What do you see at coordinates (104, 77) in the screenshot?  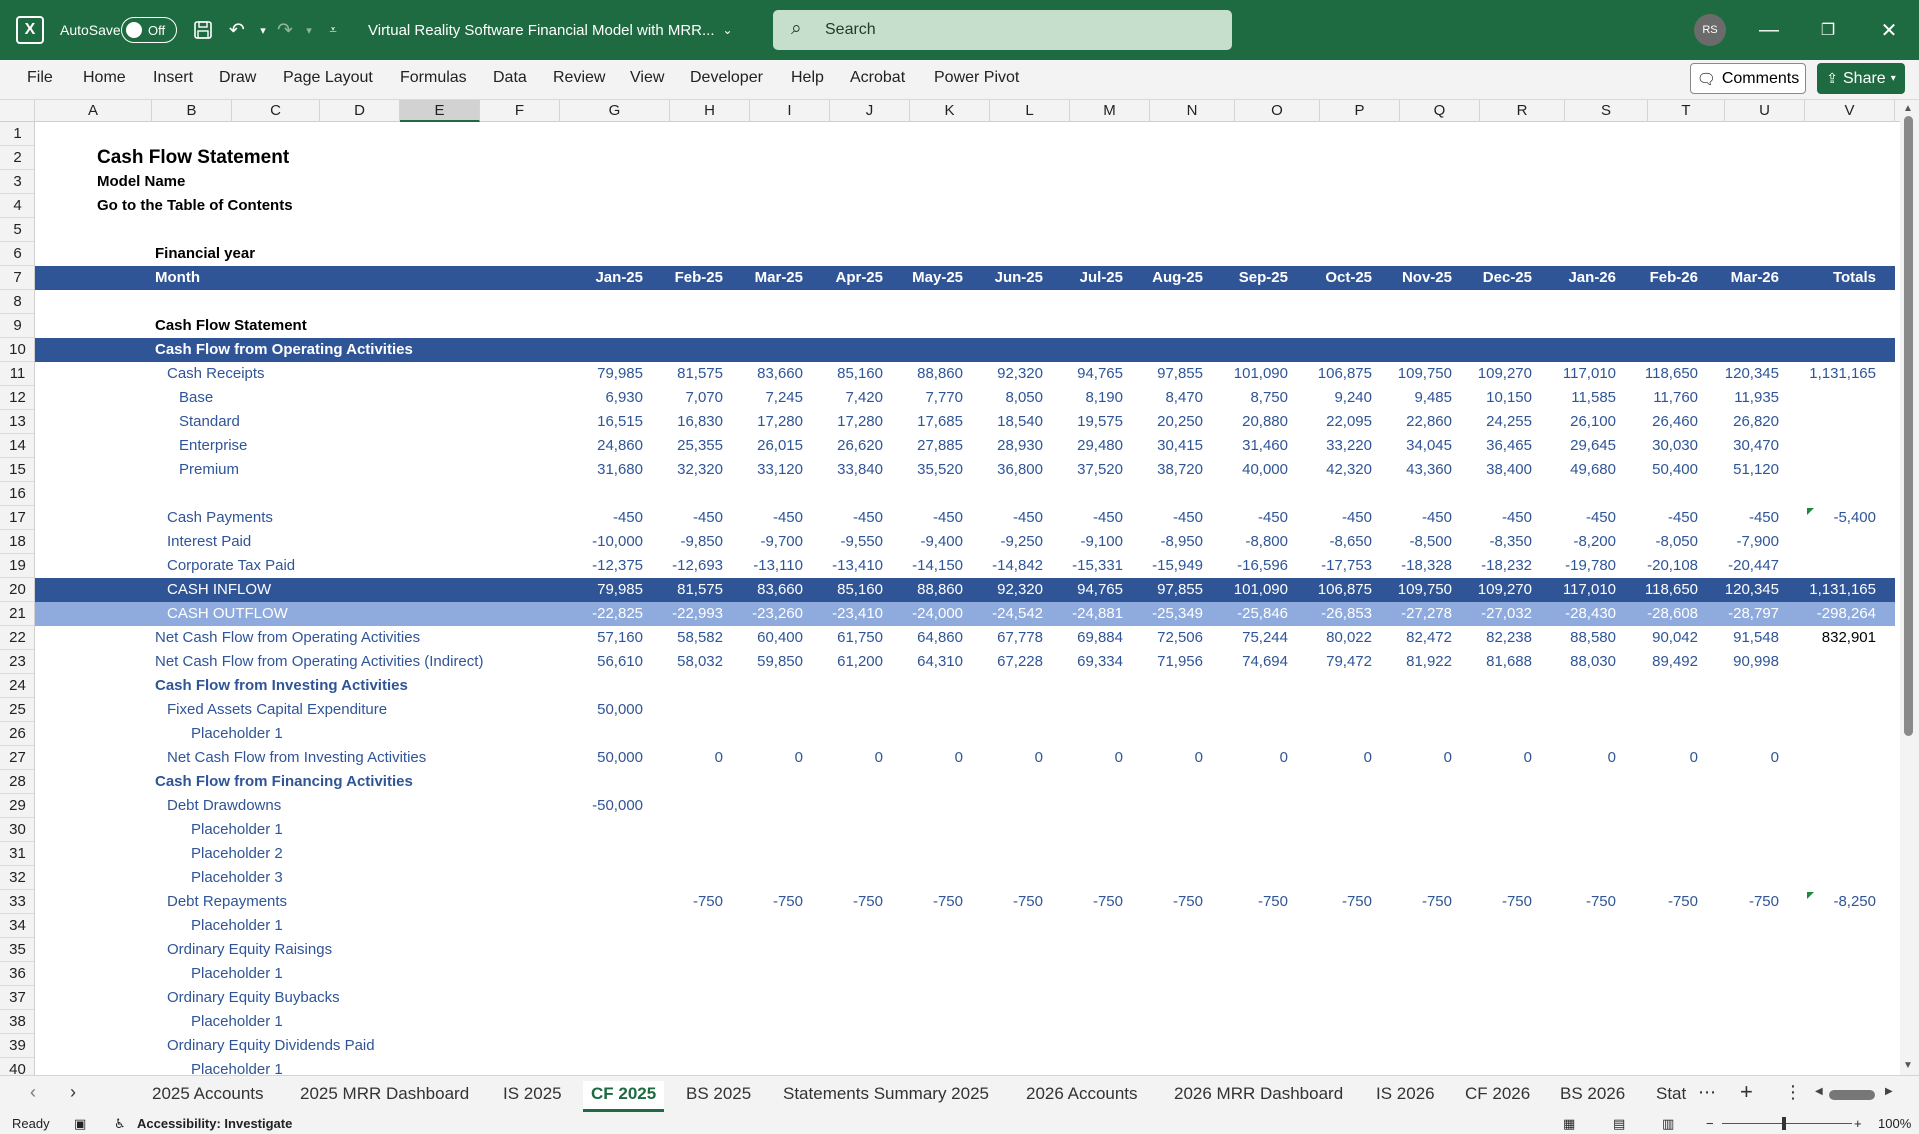 I see `tab-home: Home` at bounding box center [104, 77].